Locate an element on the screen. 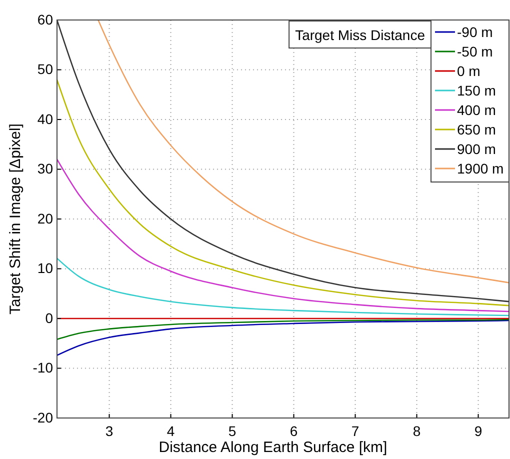 The width and height of the screenshot is (510, 459). x-tick-label: 8 is located at coordinates (416, 430).